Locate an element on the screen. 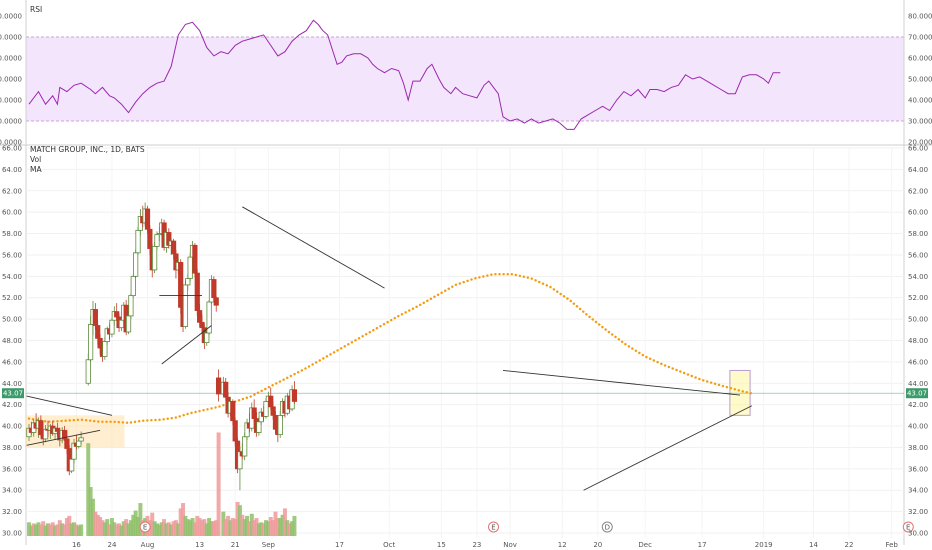 The width and height of the screenshot is (932, 550). price-tick-right: 58.00 is located at coordinates (918, 234).